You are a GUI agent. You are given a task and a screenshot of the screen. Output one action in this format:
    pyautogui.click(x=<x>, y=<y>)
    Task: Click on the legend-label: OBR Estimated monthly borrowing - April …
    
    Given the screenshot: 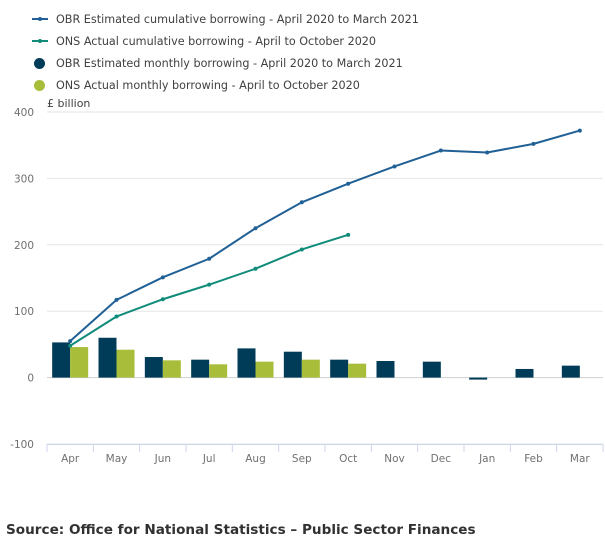 What is the action you would take?
    pyautogui.click(x=229, y=63)
    